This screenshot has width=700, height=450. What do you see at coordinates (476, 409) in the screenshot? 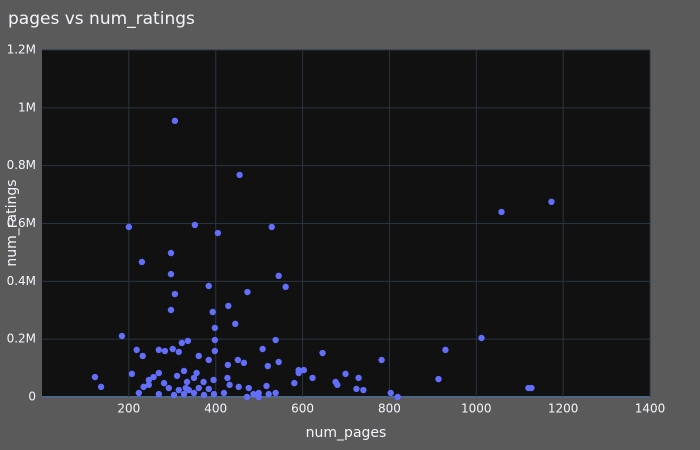
I see `x-tick-label: 1000` at bounding box center [476, 409].